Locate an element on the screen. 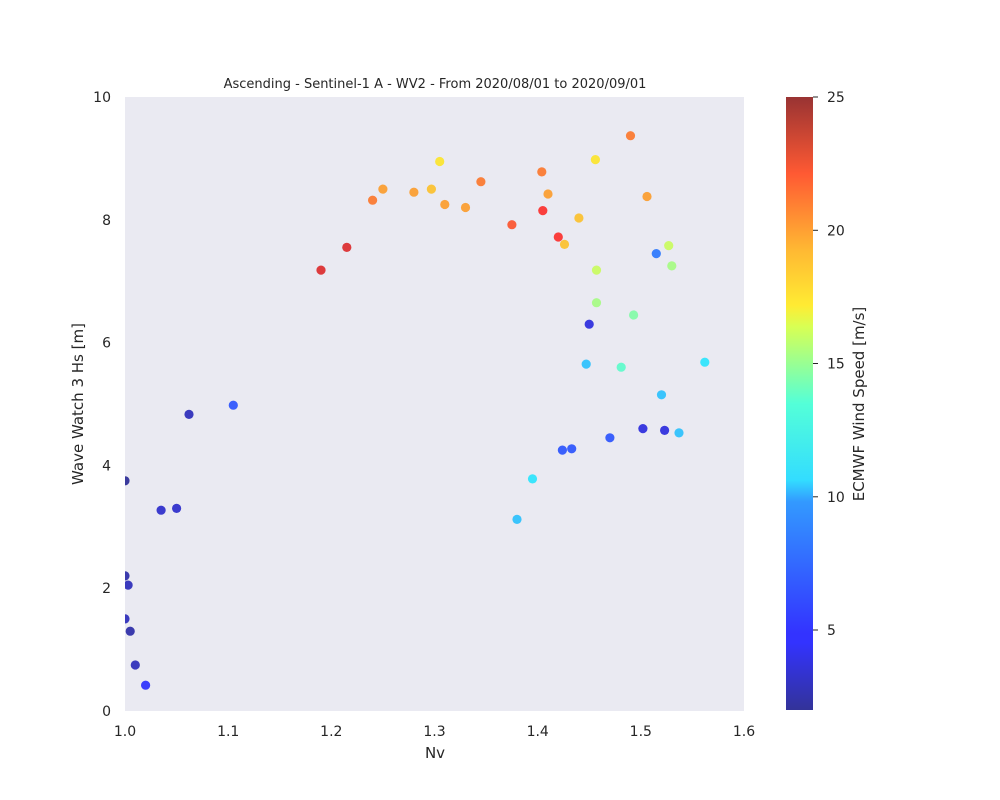 This screenshot has height=800, width=1000. y-tick-label: 10 is located at coordinates (102, 98).